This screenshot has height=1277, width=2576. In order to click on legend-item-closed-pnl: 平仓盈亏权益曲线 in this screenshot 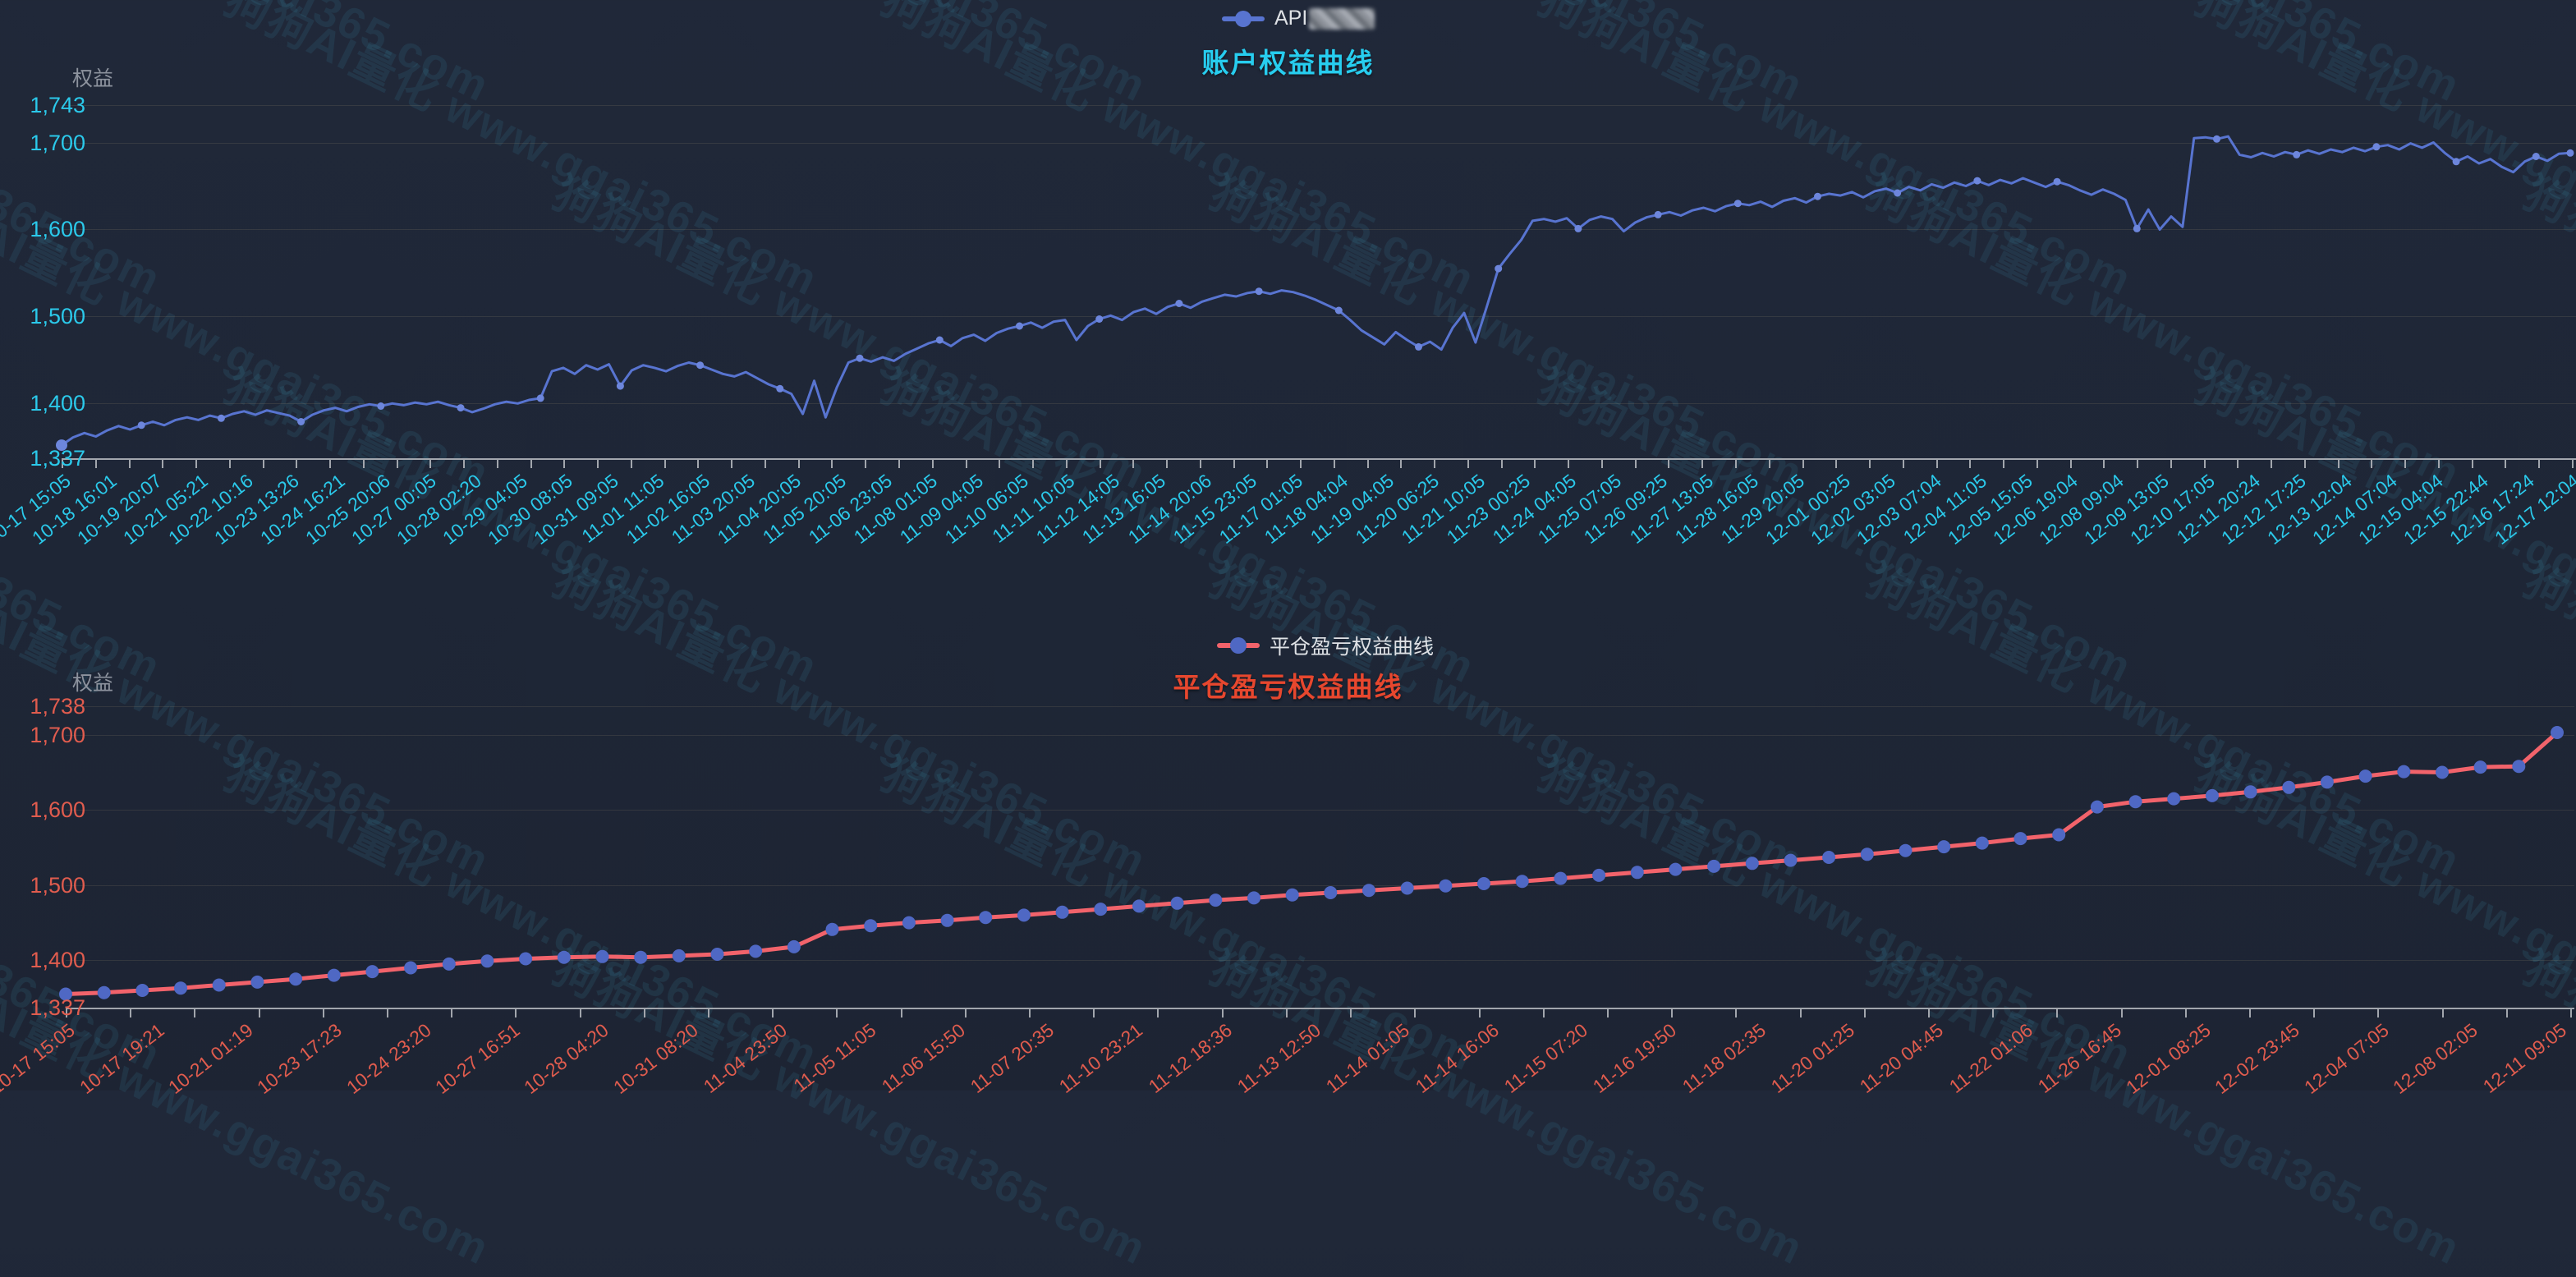, I will do `click(1325, 645)`.